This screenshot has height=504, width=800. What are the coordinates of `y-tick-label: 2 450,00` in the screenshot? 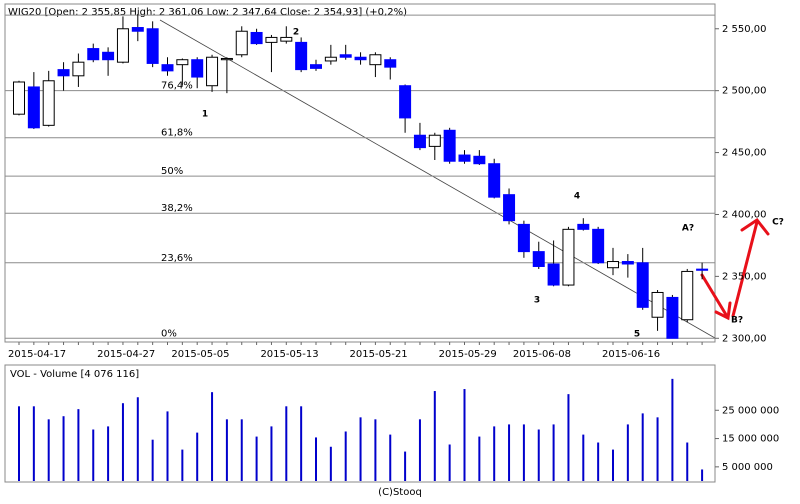 It's located at (744, 153).